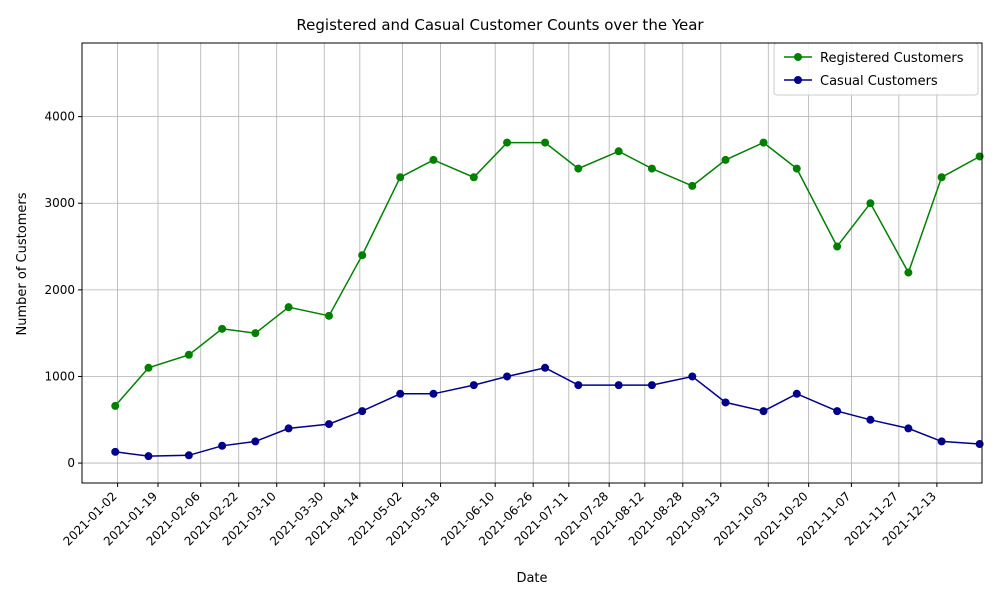 Image resolution: width=1000 pixels, height=600 pixels. What do you see at coordinates (879, 81) in the screenshot?
I see `legend-label-casual: Casual Customers` at bounding box center [879, 81].